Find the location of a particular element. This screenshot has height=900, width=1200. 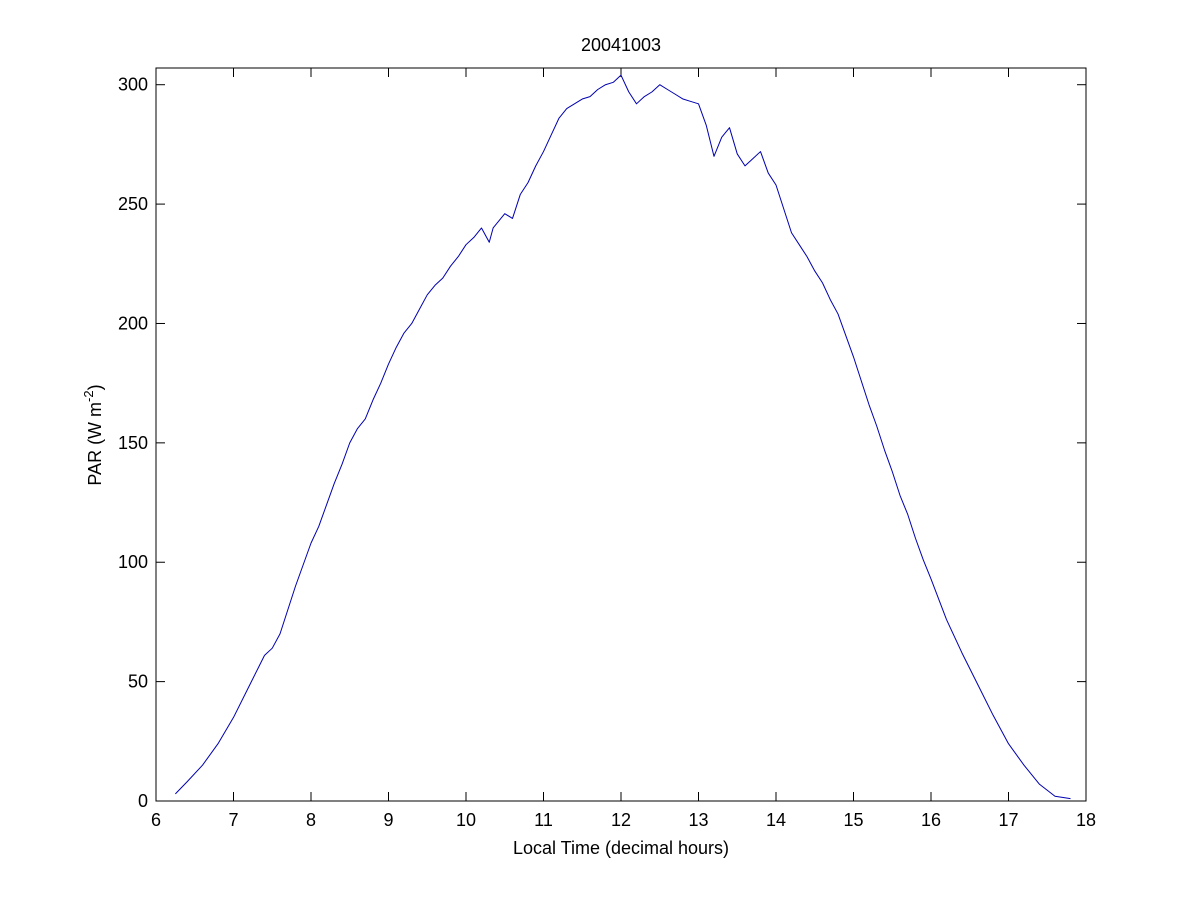

y-tick-label: 100 is located at coordinates (133, 562).